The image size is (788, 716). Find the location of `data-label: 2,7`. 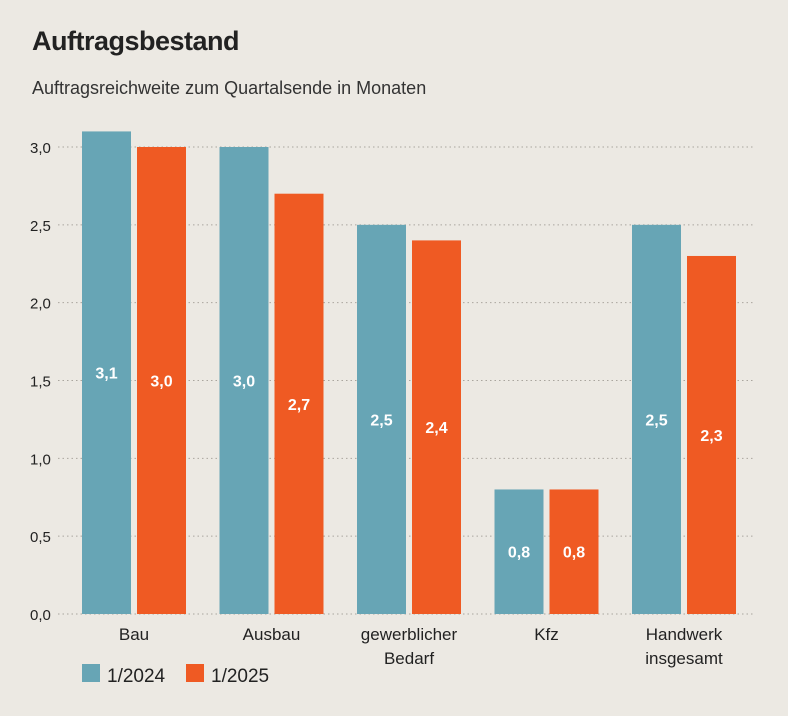

data-label: 2,7 is located at coordinates (299, 405).